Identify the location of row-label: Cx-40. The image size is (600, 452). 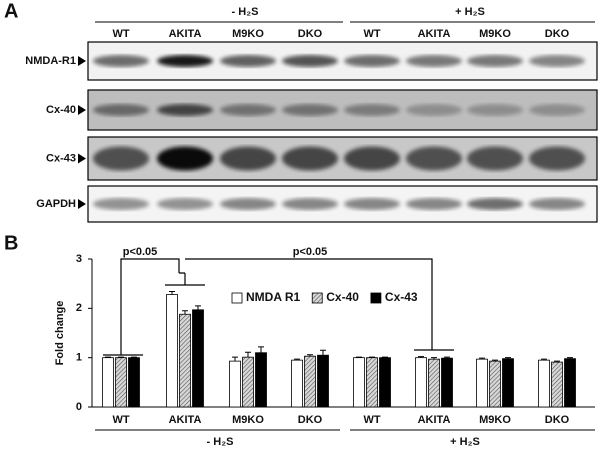
(61, 110).